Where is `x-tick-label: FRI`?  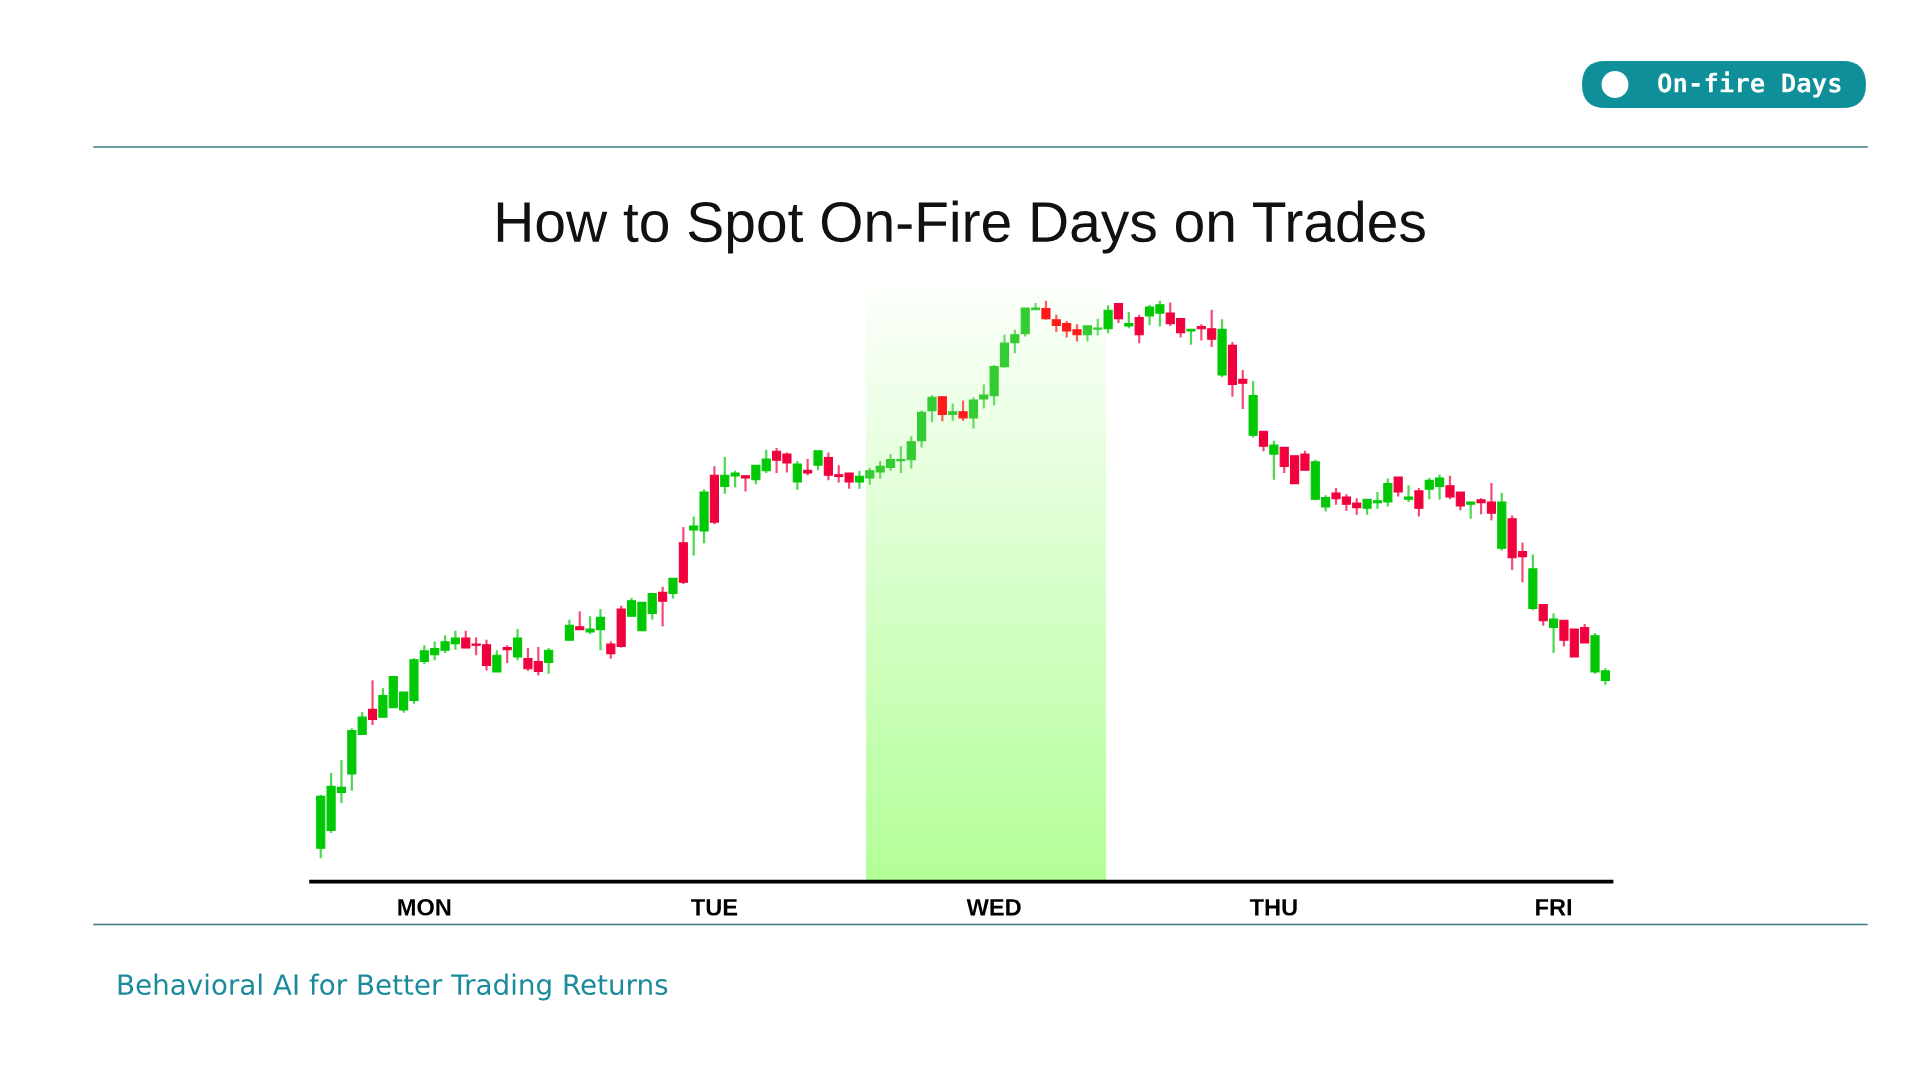 x-tick-label: FRI is located at coordinates (1554, 907).